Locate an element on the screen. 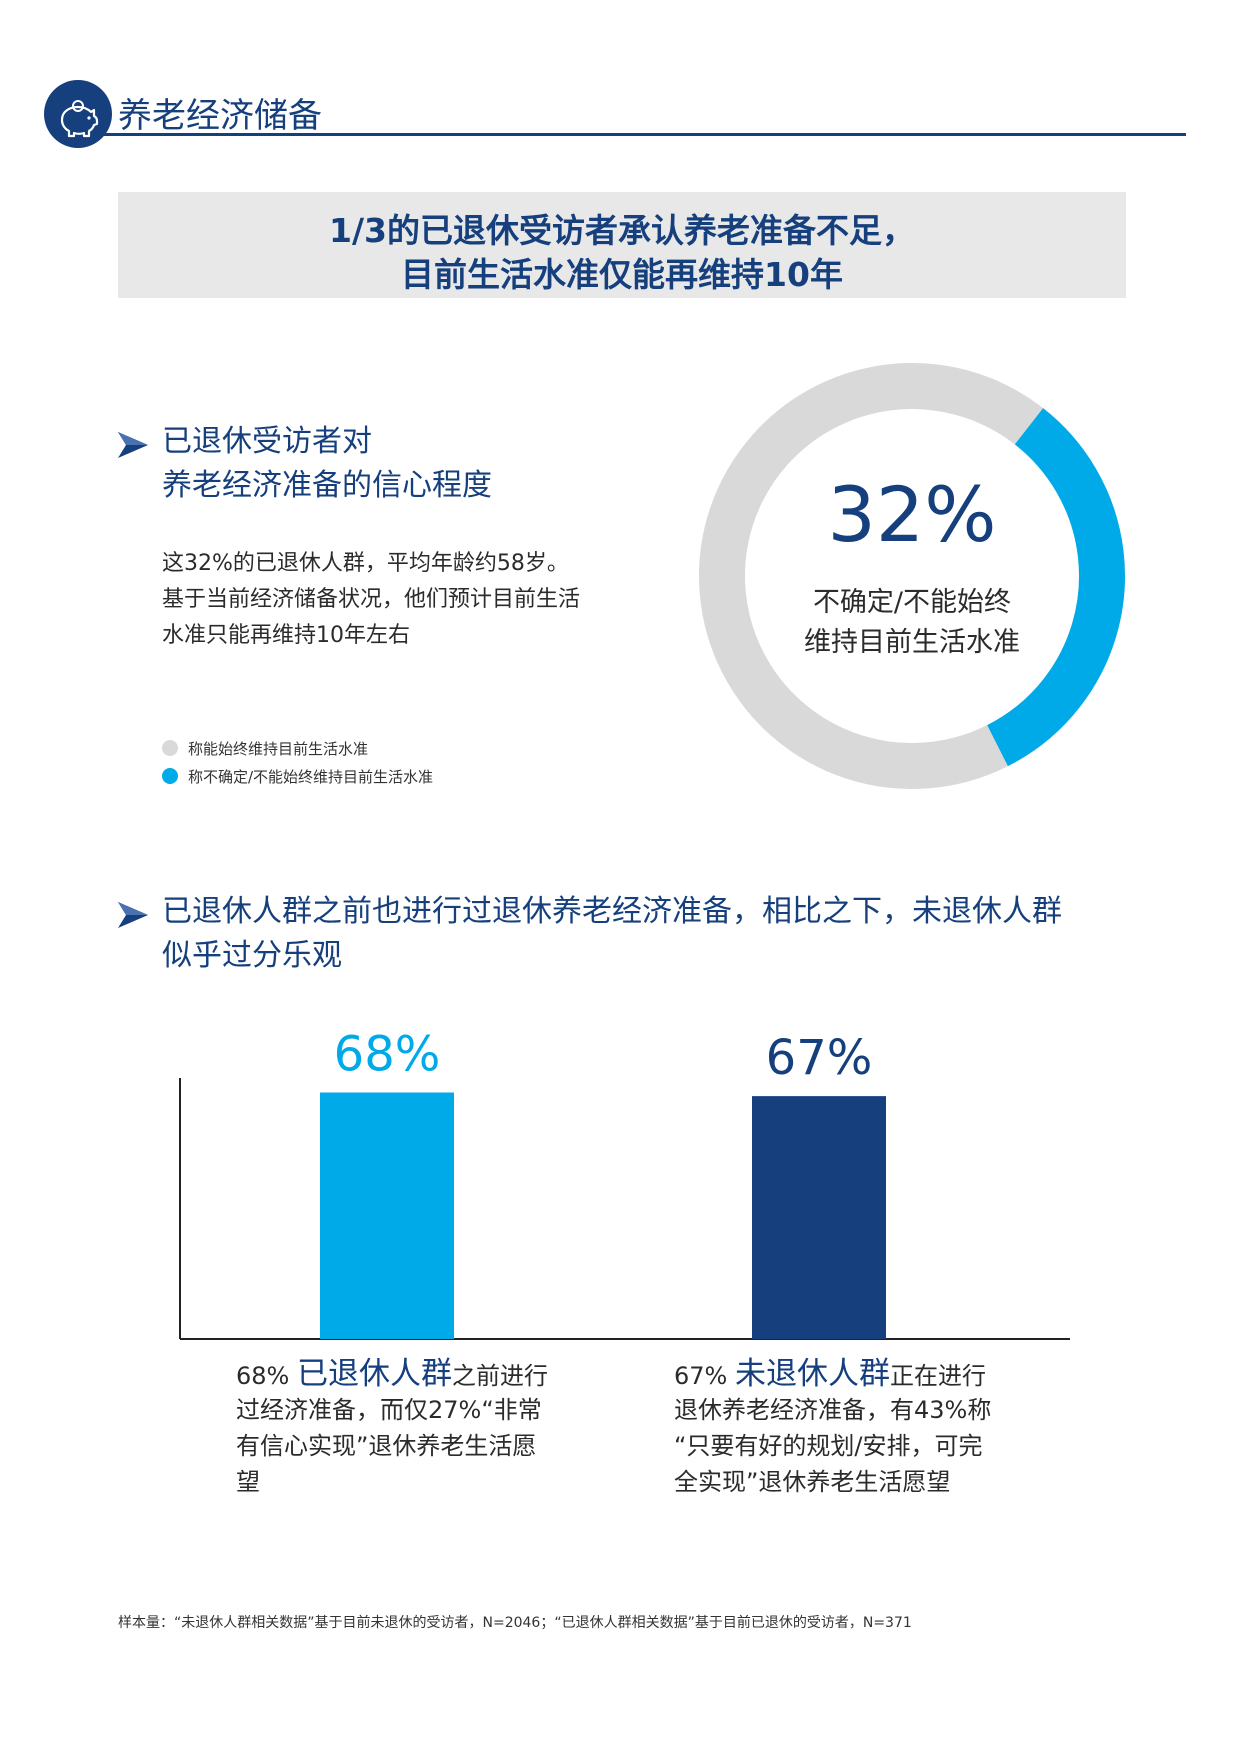 The height and width of the screenshot is (1754, 1240). donut-slice-uncertain is located at coordinates (912, 576).